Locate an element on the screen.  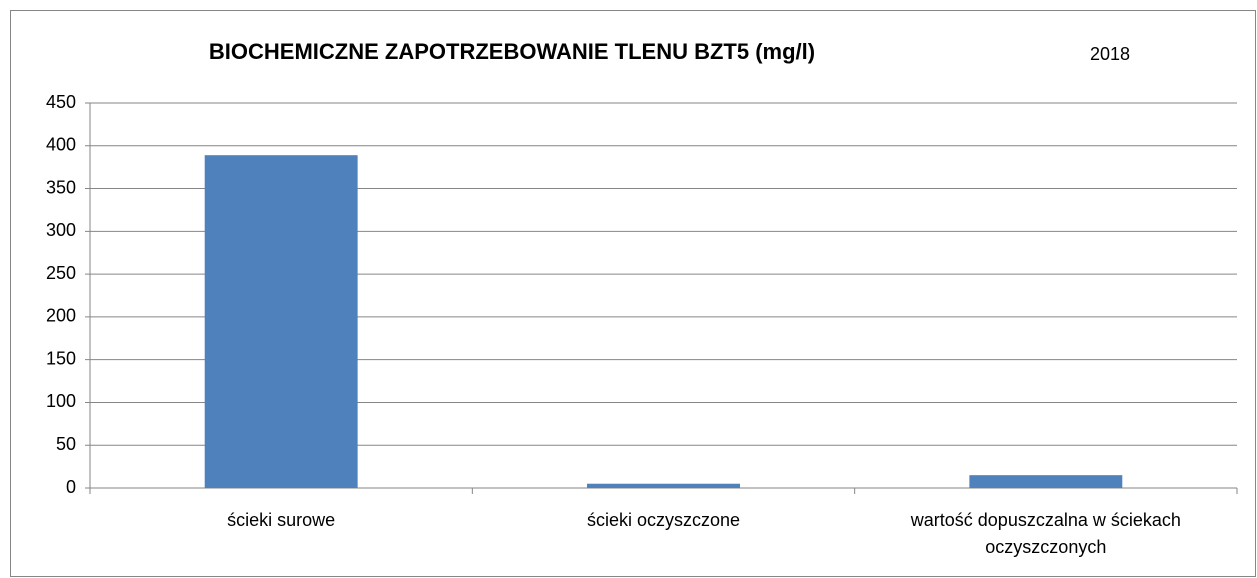
x-tick-label-line: oczyszczonych is located at coordinates (1045, 547).